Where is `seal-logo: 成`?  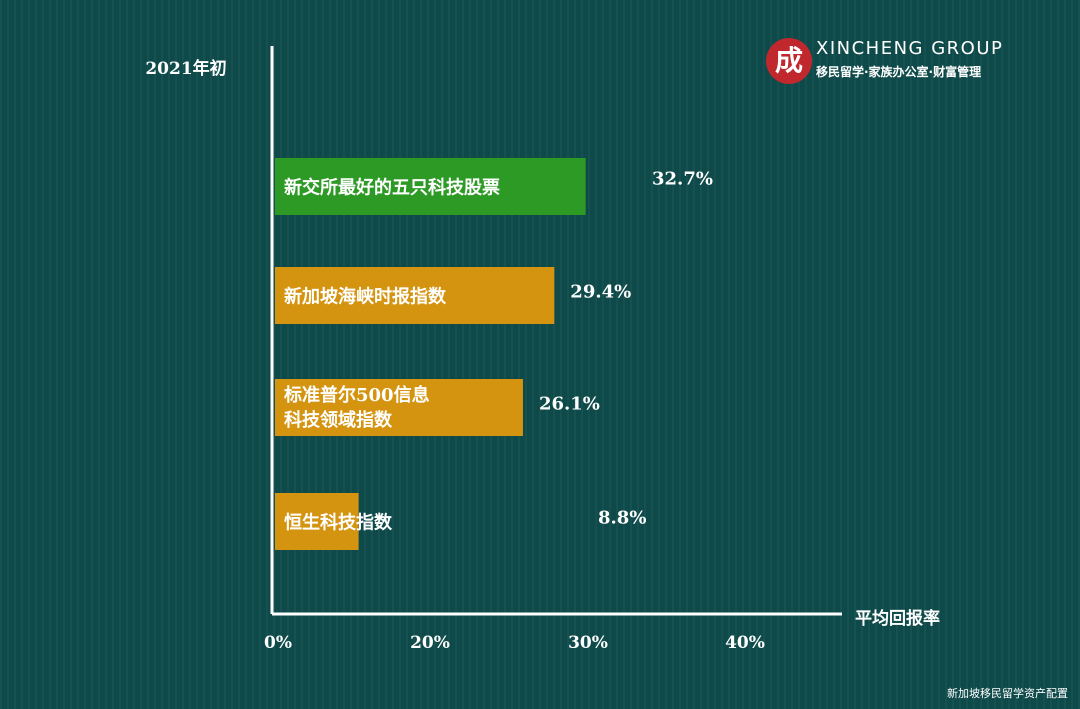 seal-logo: 成 is located at coordinates (789, 61).